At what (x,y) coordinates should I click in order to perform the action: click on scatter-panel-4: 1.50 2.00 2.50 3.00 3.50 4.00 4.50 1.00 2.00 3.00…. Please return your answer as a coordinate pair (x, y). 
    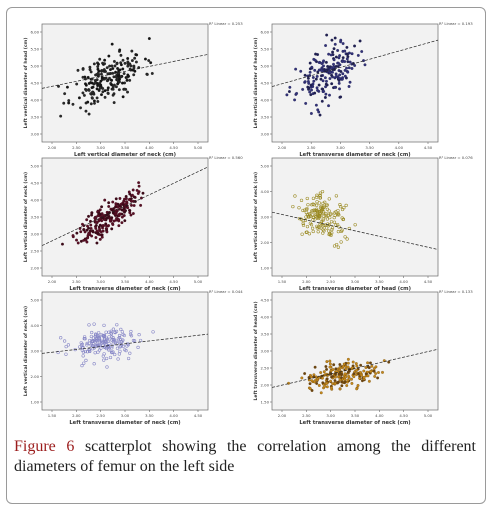
    Looking at the image, I should click on (362, 223).